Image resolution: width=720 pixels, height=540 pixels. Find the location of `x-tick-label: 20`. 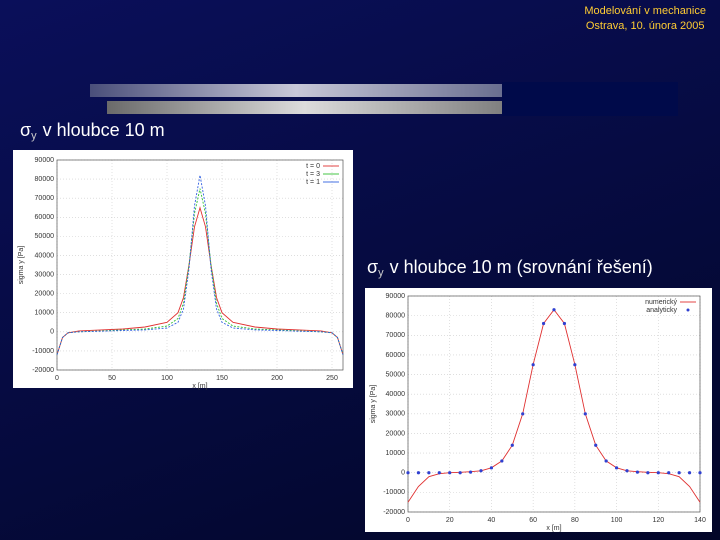

x-tick-label: 20 is located at coordinates (450, 520).